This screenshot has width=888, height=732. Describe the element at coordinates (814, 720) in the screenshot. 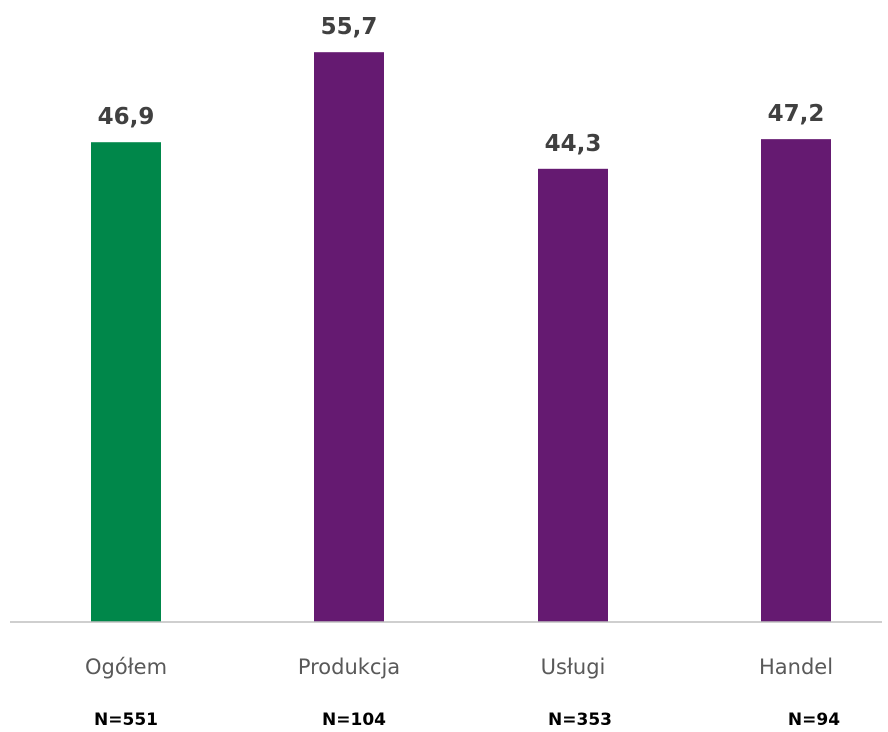

I see `sample-size-label-handel: N=94` at that location.